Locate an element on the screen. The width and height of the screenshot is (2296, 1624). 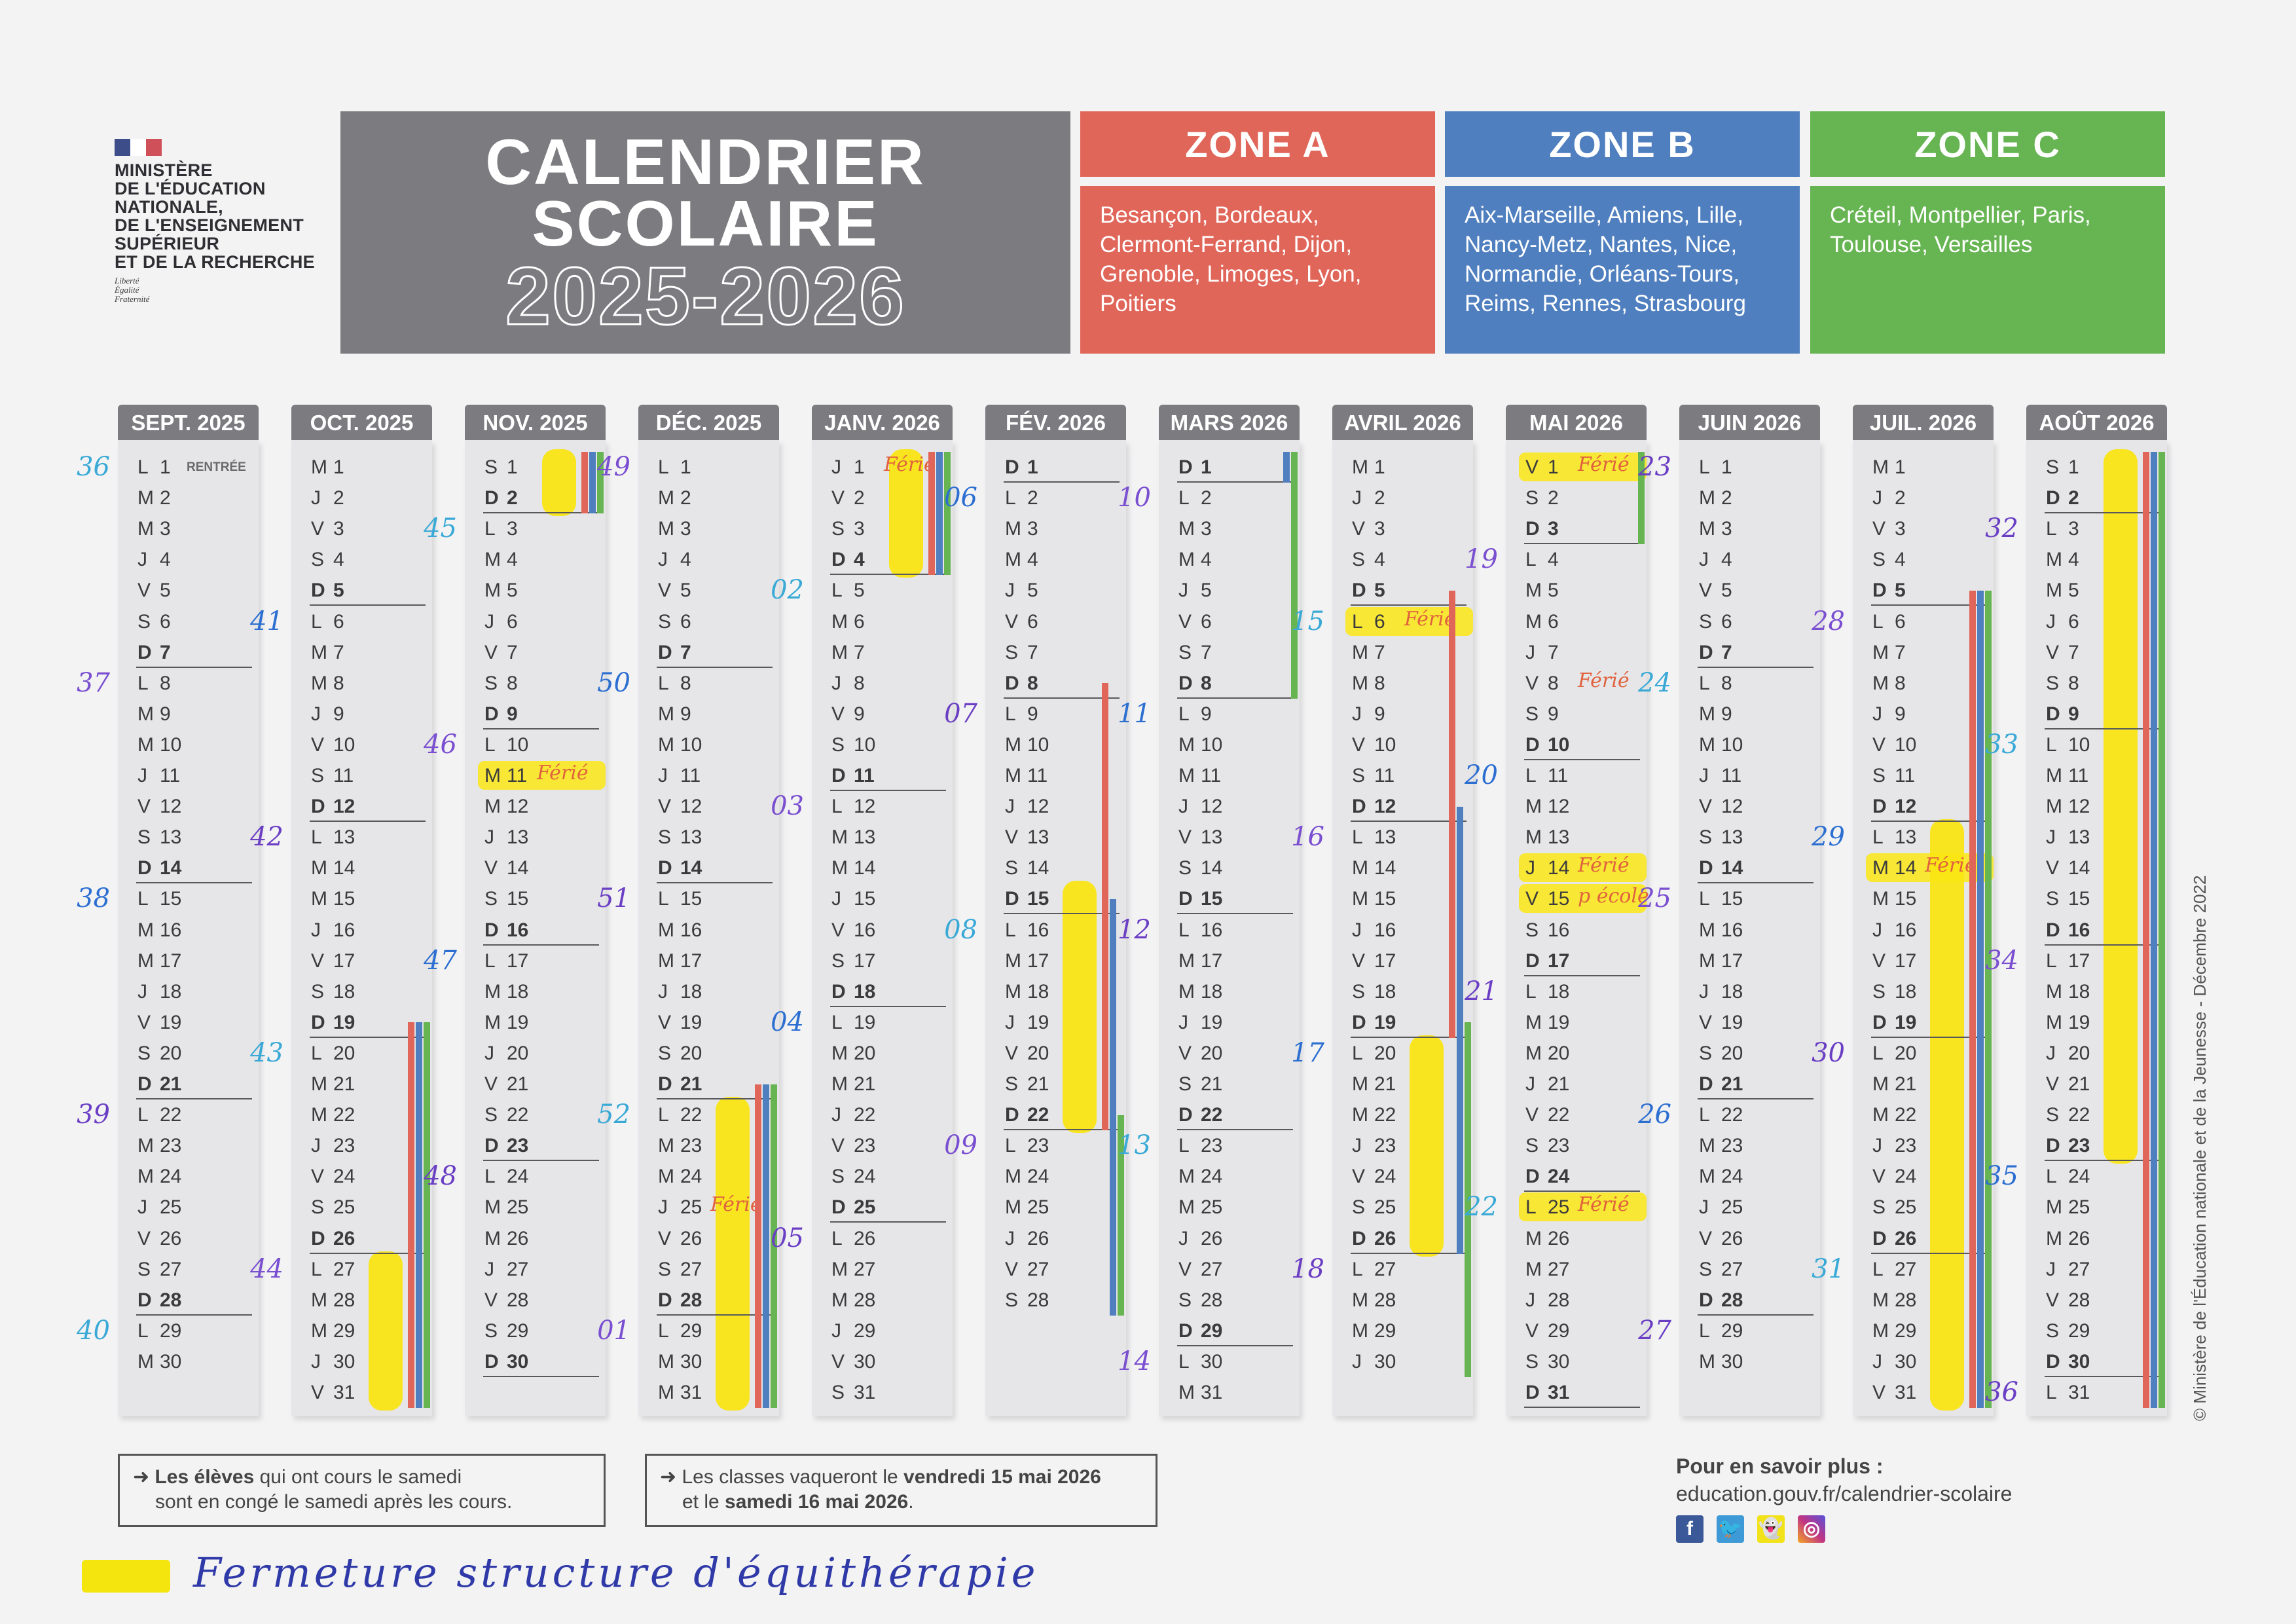
day-row: L 2 10 is located at coordinates (1209, 498).